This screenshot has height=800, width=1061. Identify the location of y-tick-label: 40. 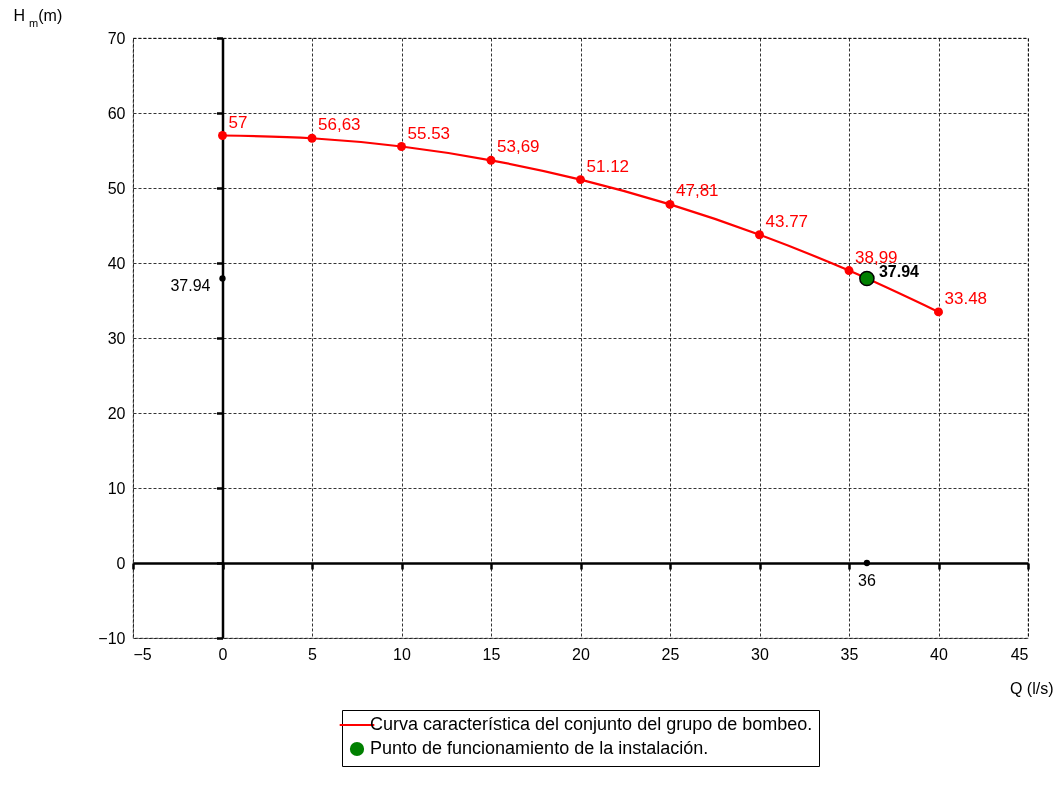
(116, 263).